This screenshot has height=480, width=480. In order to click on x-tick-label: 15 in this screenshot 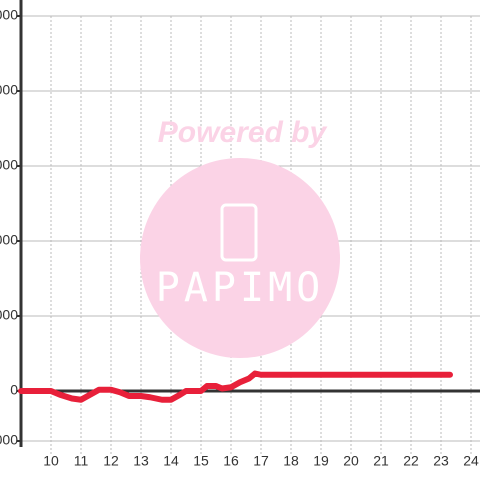, I will do `click(201, 461)`.